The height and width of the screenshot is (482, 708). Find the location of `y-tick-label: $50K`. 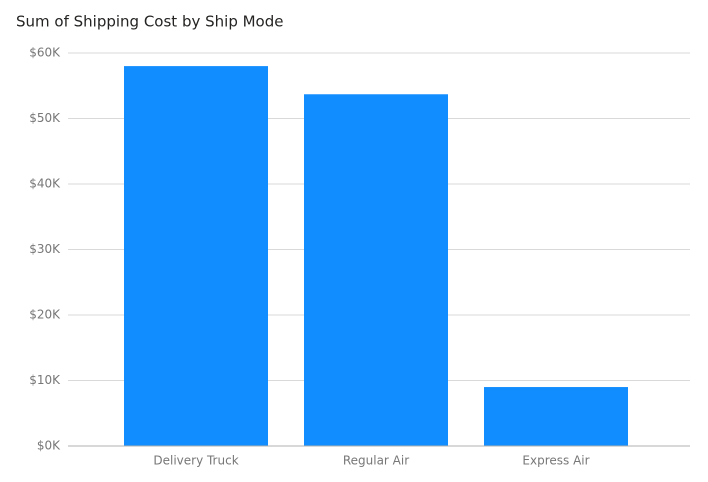

y-tick-label: $50K is located at coordinates (45, 118).